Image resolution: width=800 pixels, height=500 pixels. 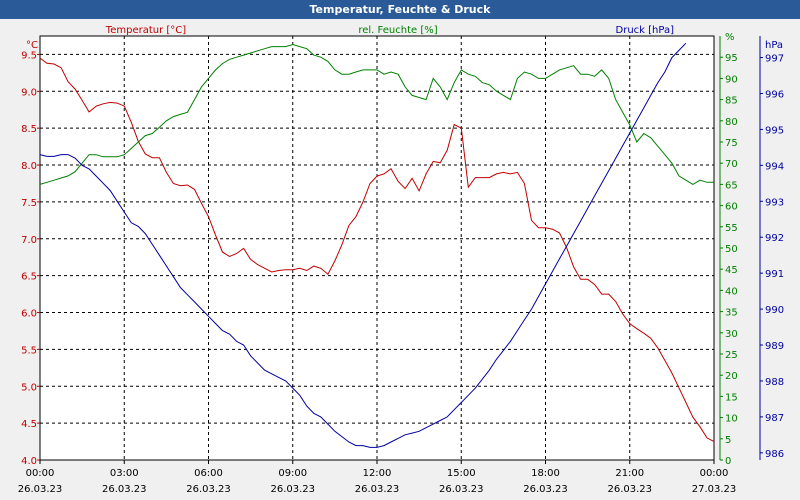 I want to click on humidity-tick-label: 35, so click(x=731, y=313).